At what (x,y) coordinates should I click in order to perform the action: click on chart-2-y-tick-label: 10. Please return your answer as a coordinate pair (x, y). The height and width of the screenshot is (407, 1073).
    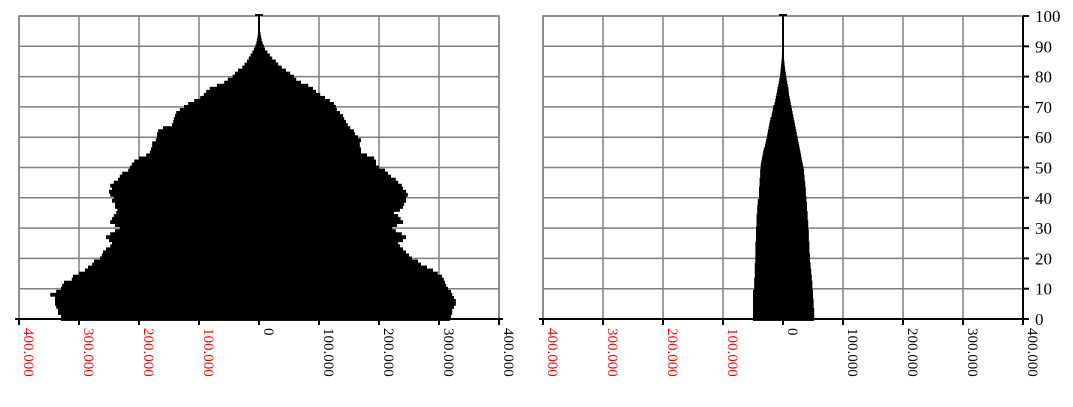
    Looking at the image, I should click on (1043, 289).